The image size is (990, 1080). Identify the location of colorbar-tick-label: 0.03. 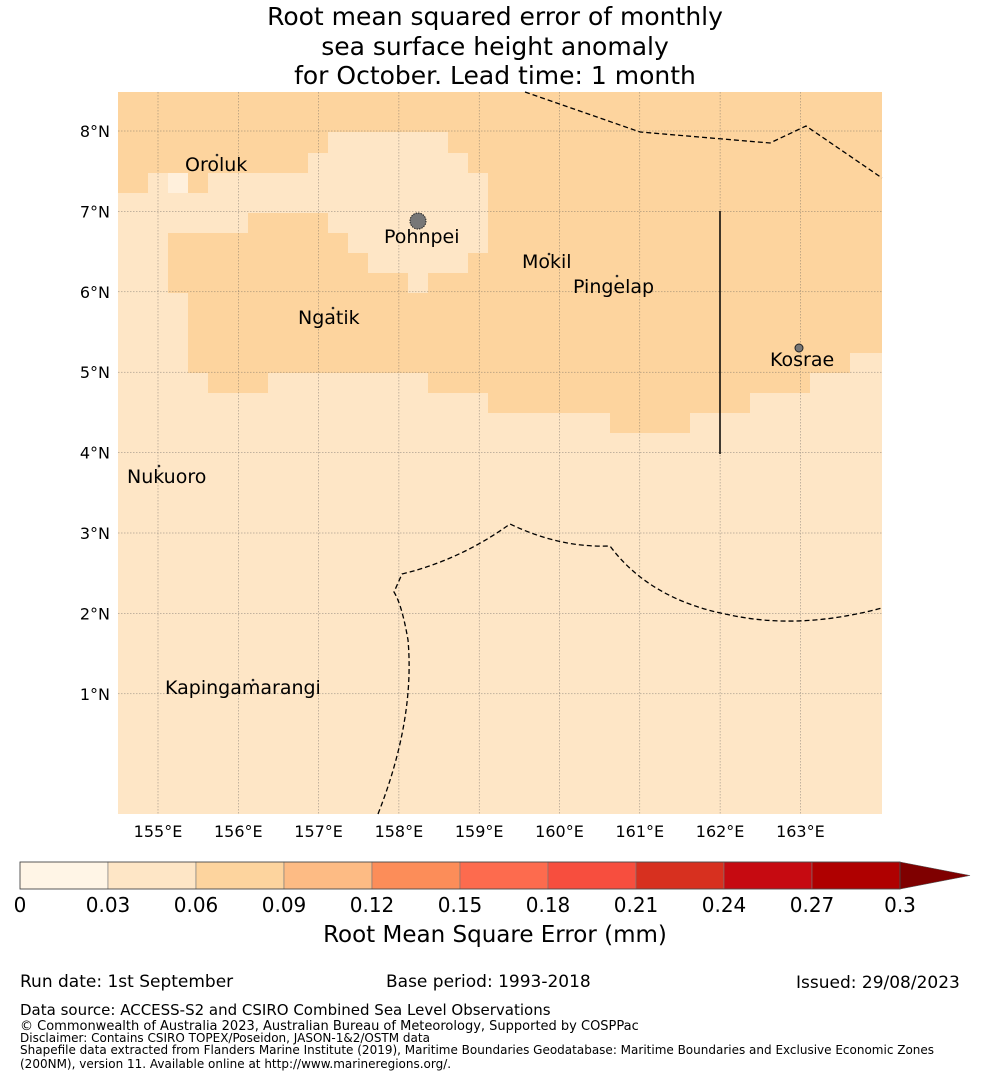
(108, 905).